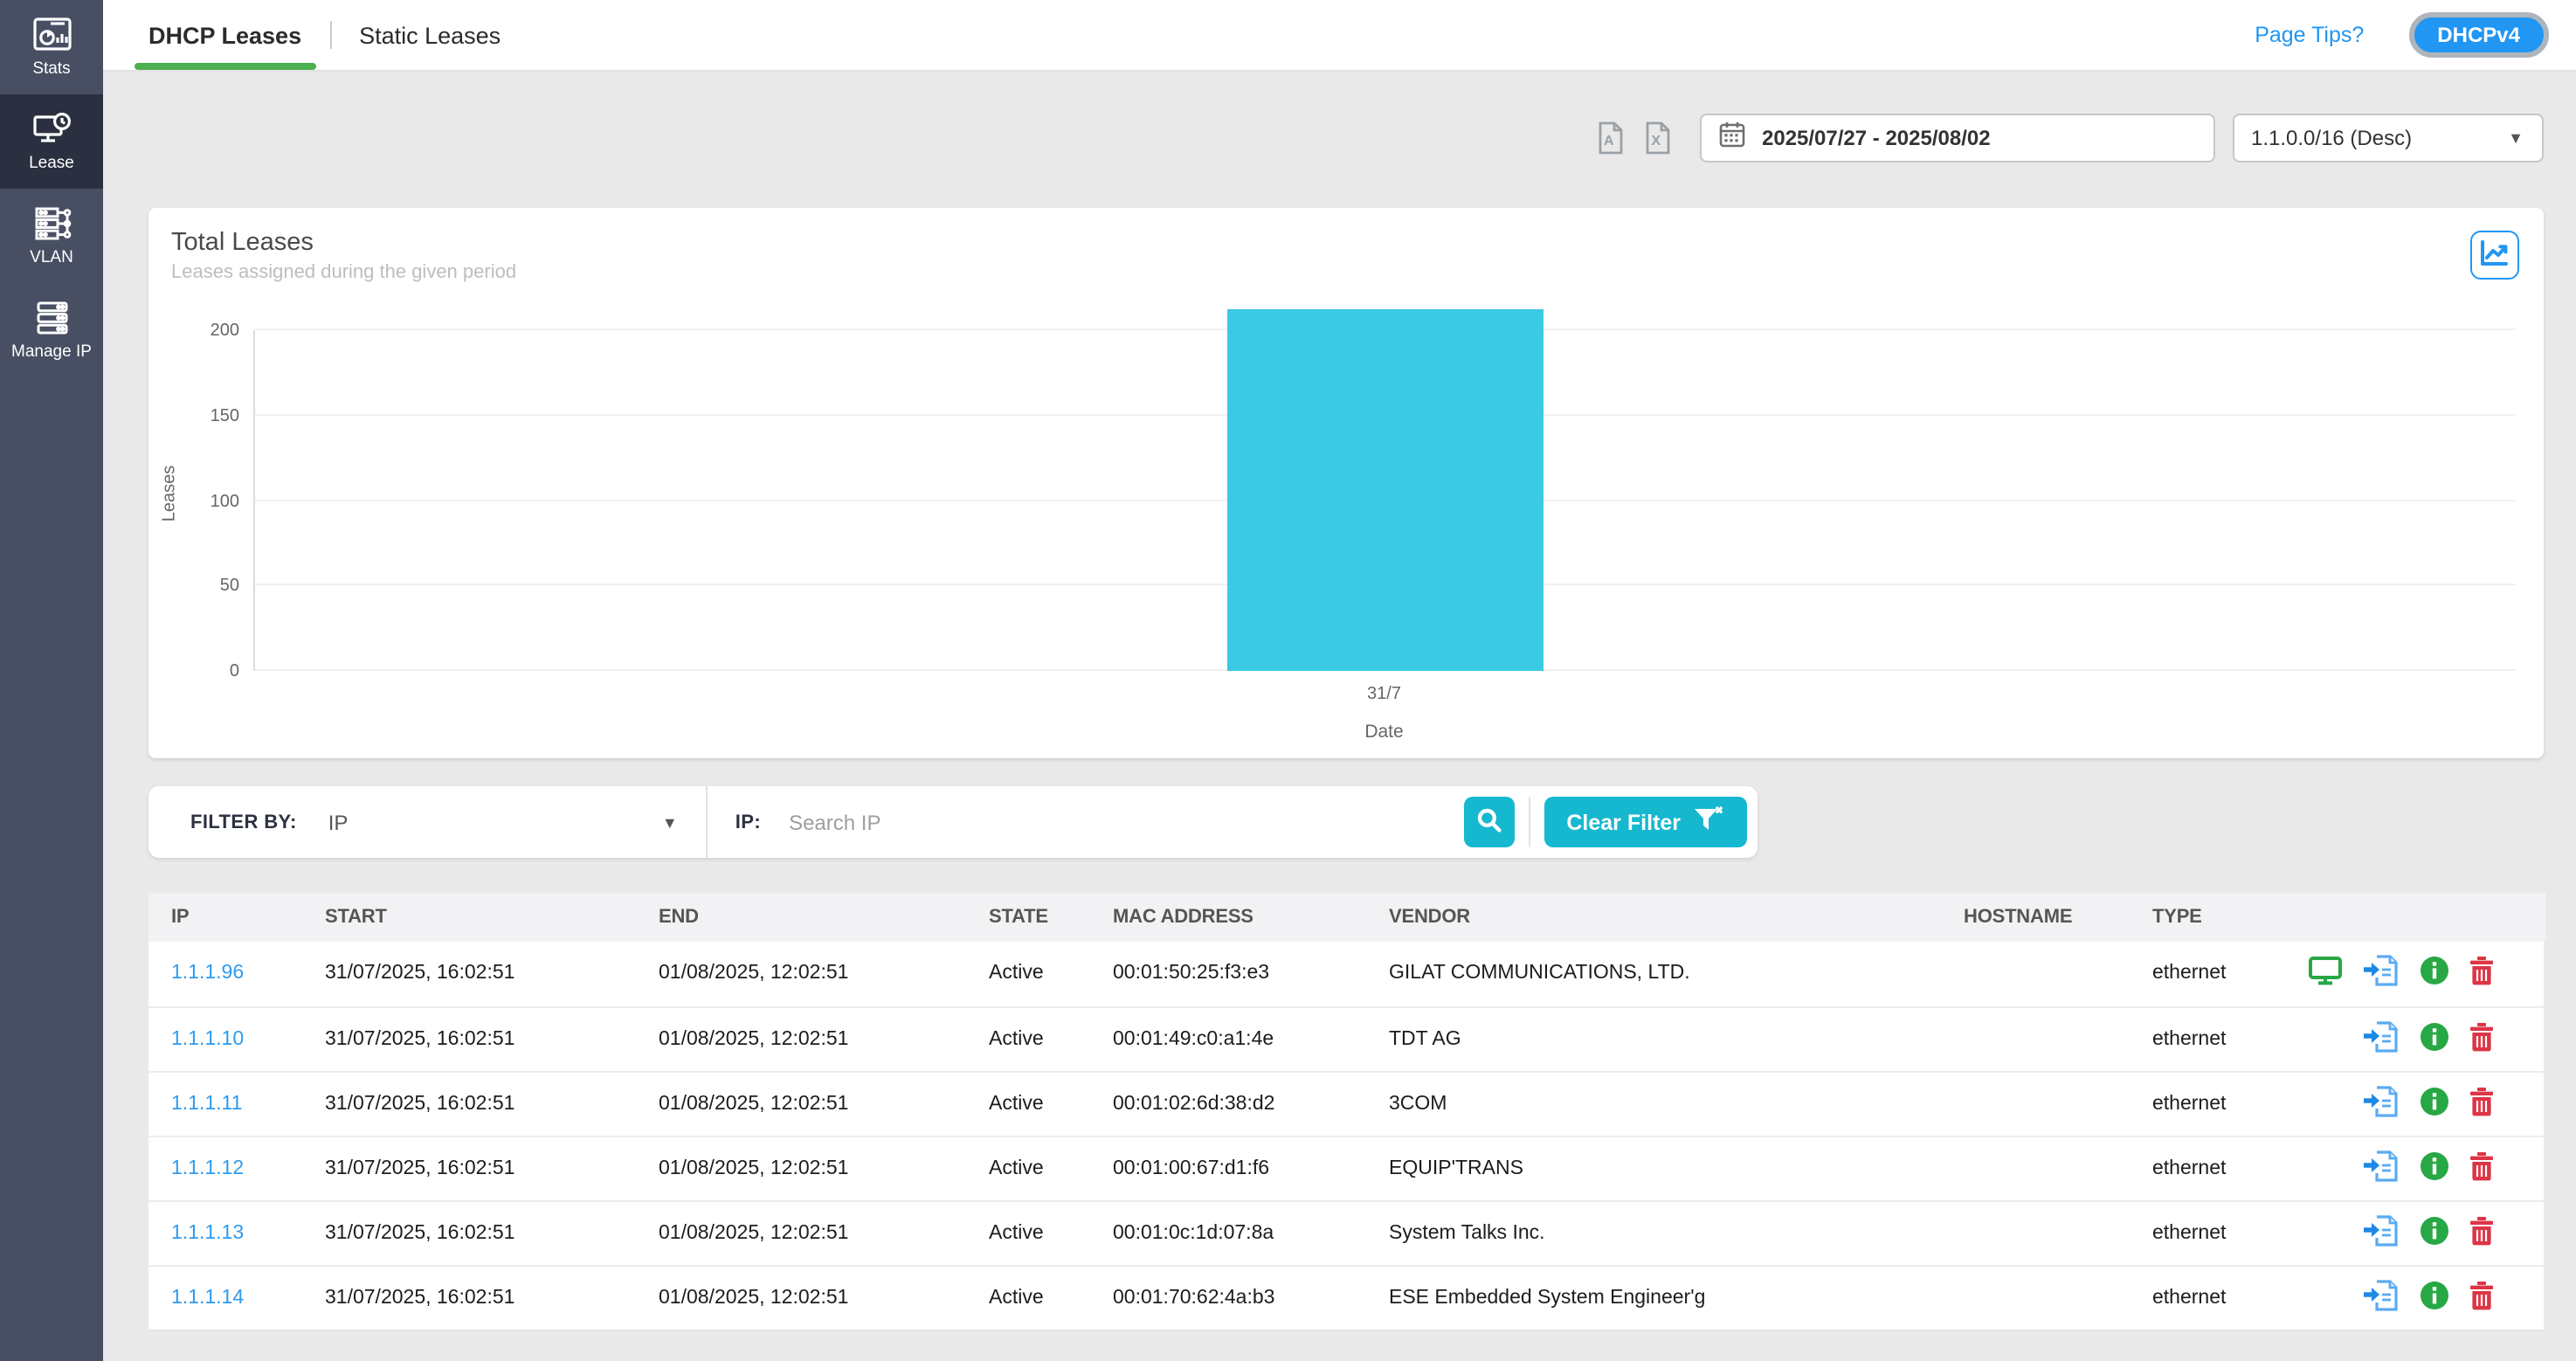  I want to click on pdf-export-icon: A, so click(1609, 138).